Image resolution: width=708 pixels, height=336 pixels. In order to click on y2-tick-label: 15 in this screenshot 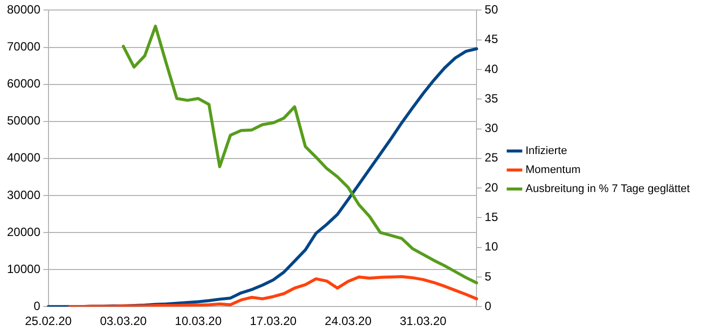, I will do `click(491, 217)`.